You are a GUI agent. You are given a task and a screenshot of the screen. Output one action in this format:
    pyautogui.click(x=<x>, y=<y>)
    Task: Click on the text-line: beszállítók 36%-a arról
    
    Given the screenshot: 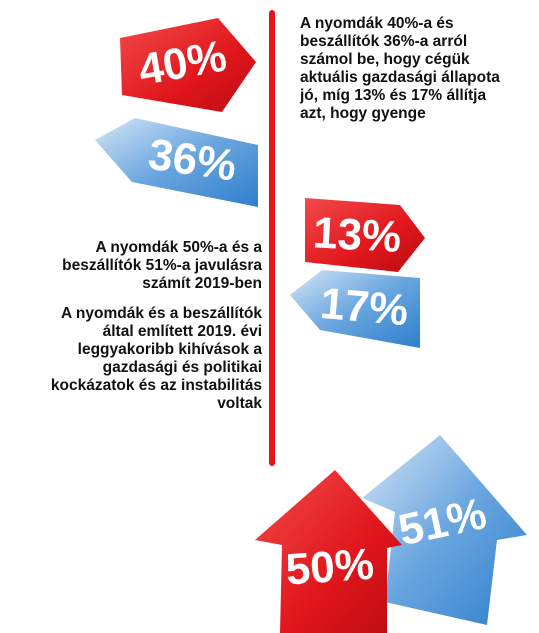 What is the action you would take?
    pyautogui.click(x=383, y=41)
    